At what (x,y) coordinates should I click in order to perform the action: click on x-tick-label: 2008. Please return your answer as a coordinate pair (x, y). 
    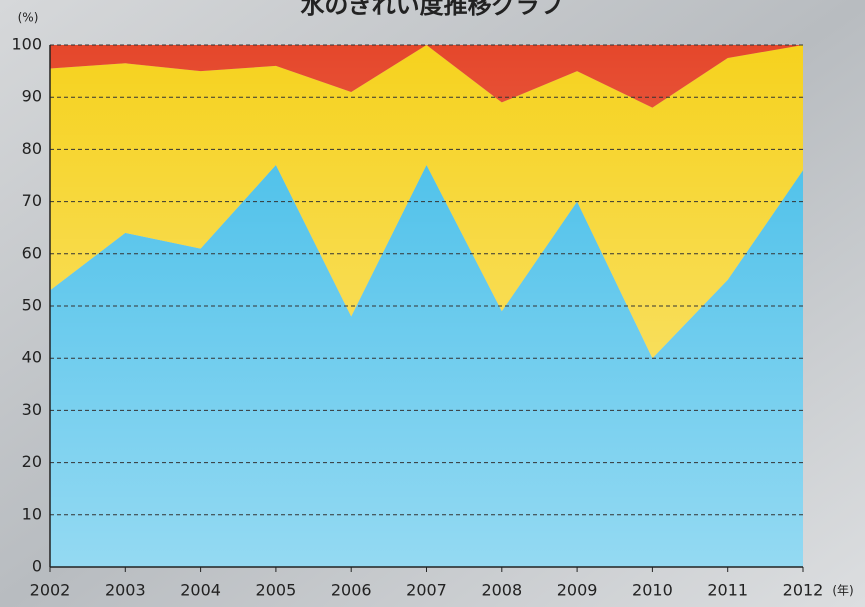
    Looking at the image, I should click on (501, 590).